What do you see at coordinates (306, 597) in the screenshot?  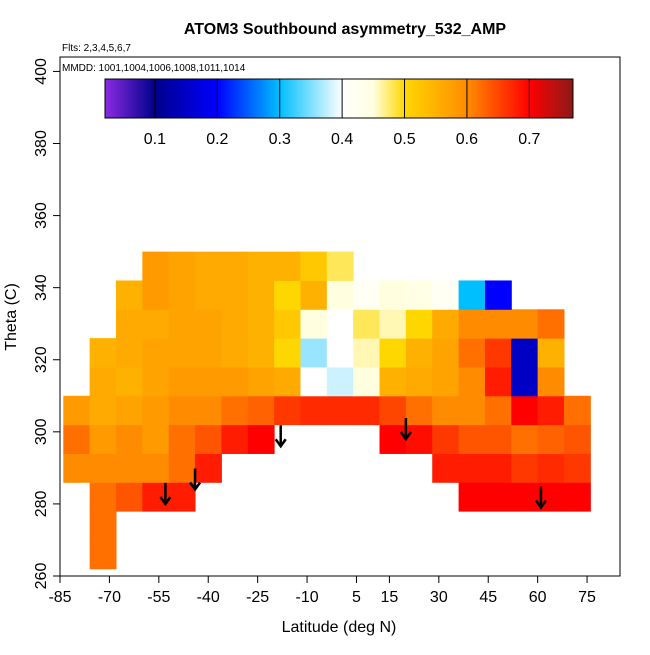 I see `x-tick-label: -10` at bounding box center [306, 597].